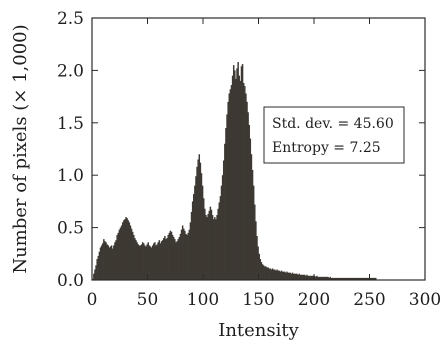  Describe the element at coordinates (92, 300) in the screenshot. I see `x-tick-label: 0` at that location.